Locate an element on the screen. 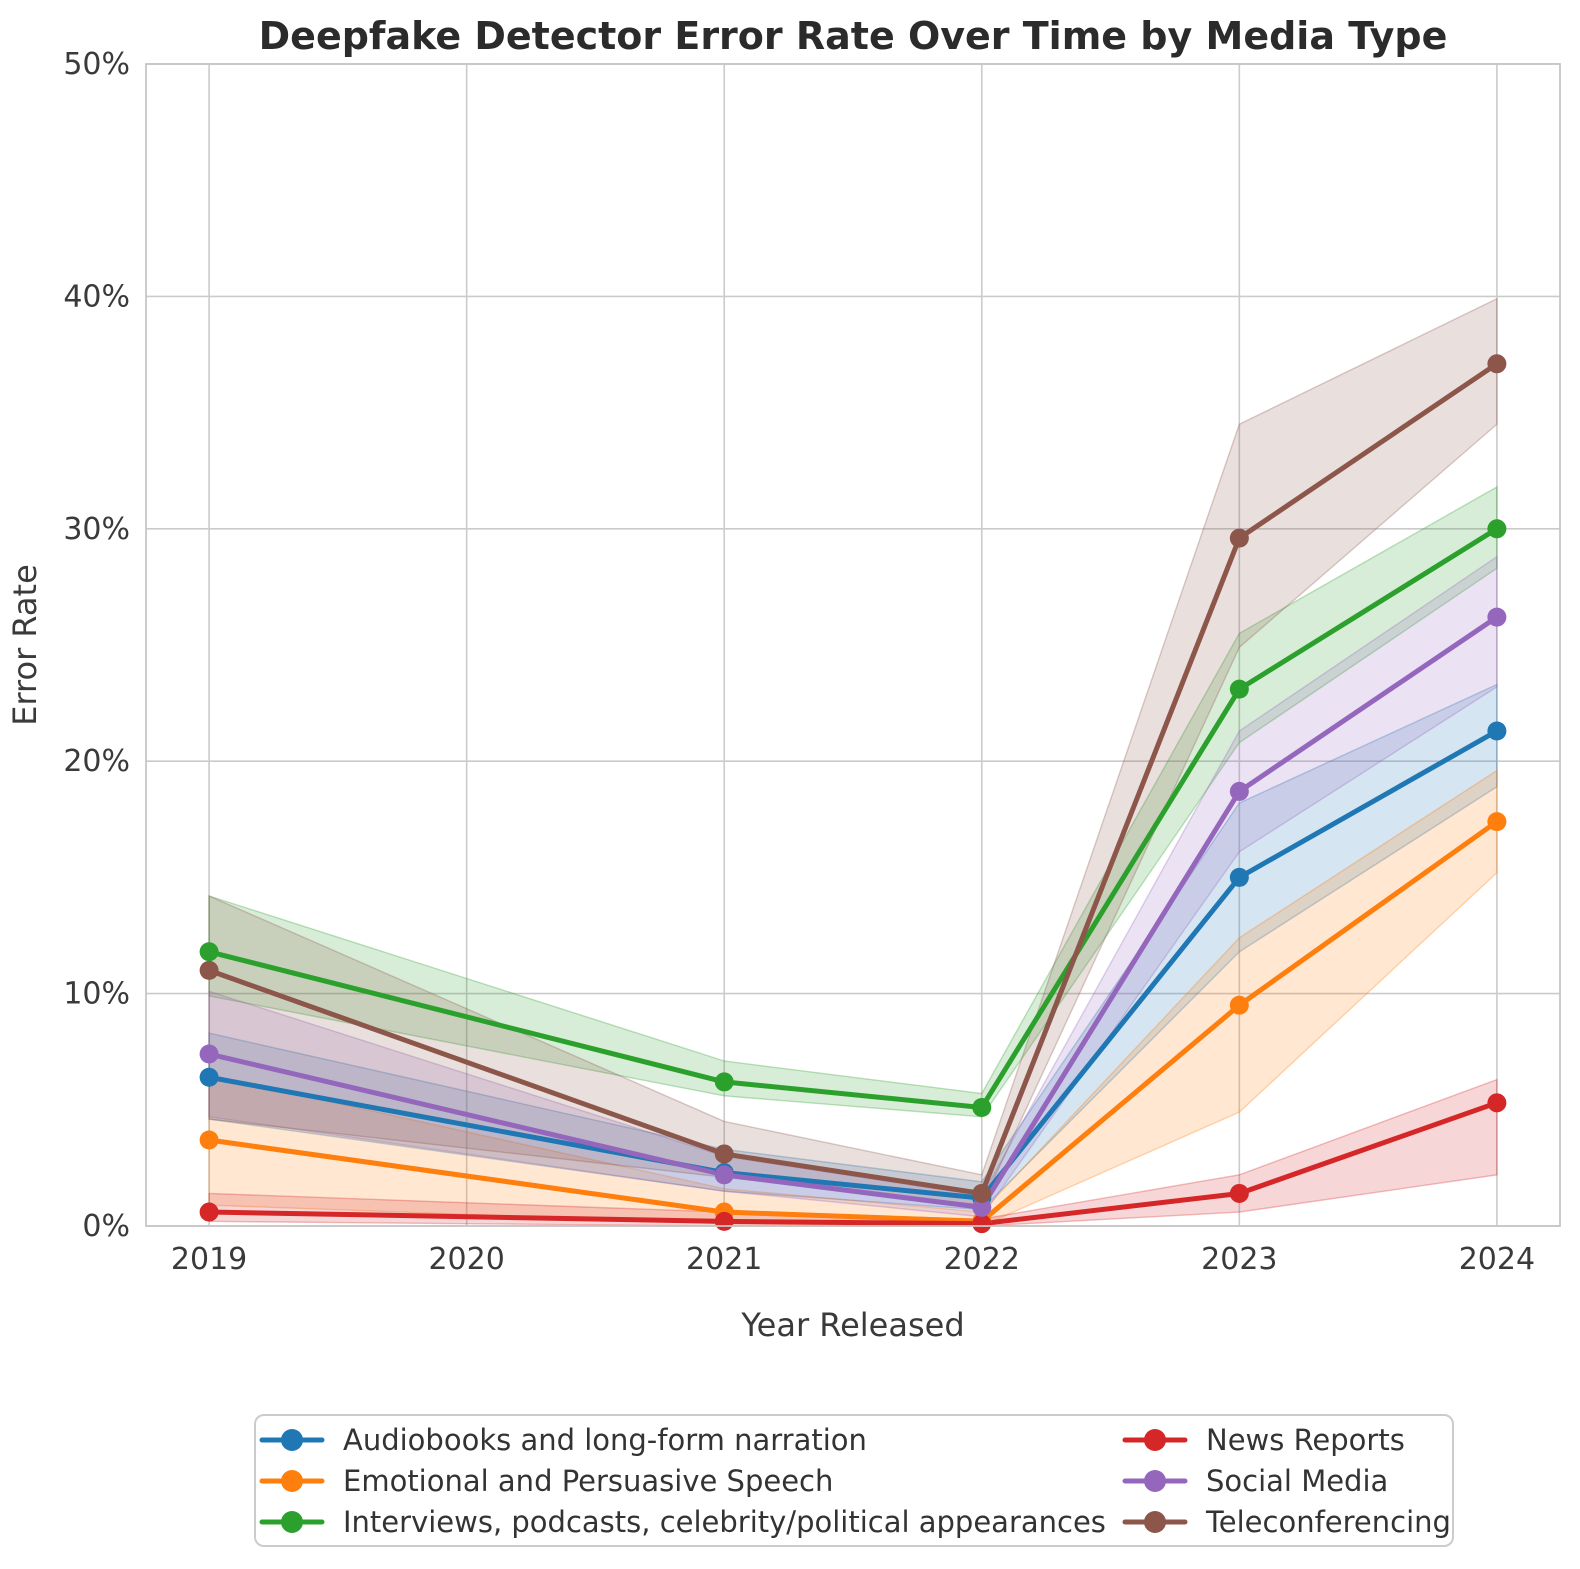  data-point-news-reports-2024 is located at coordinates (1497, 1103).